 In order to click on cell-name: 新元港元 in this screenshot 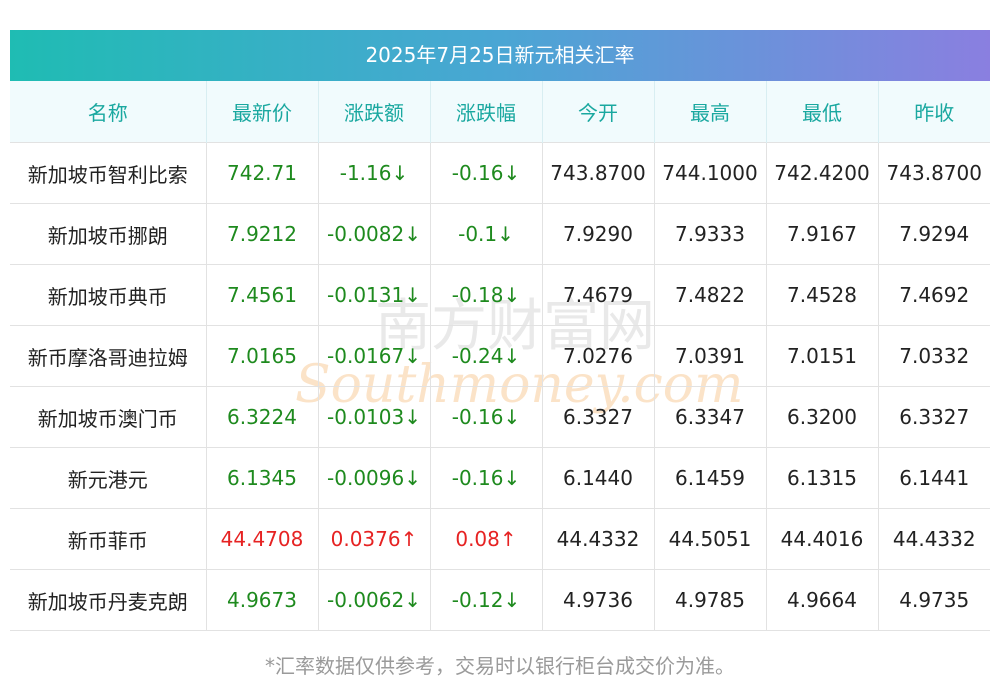, I will do `click(108, 478)`.